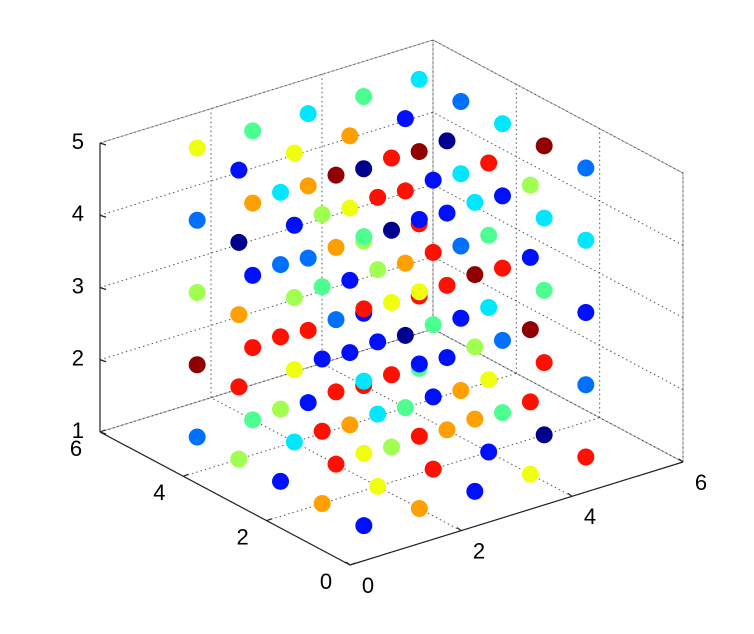 The image size is (754, 634). I want to click on z-tick-label: 3, so click(78, 285).